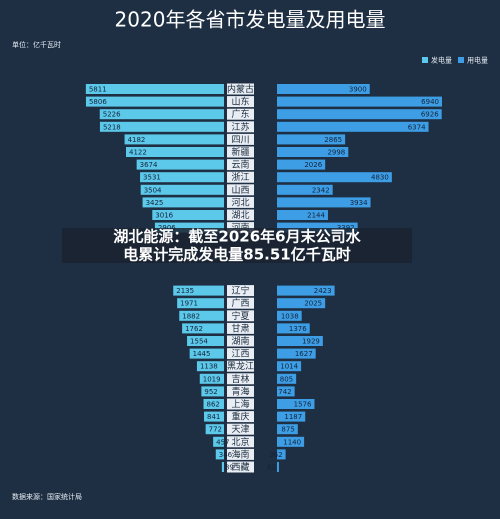  Describe the element at coordinates (222, 442) in the screenshot. I see `value-label: 457` at that location.